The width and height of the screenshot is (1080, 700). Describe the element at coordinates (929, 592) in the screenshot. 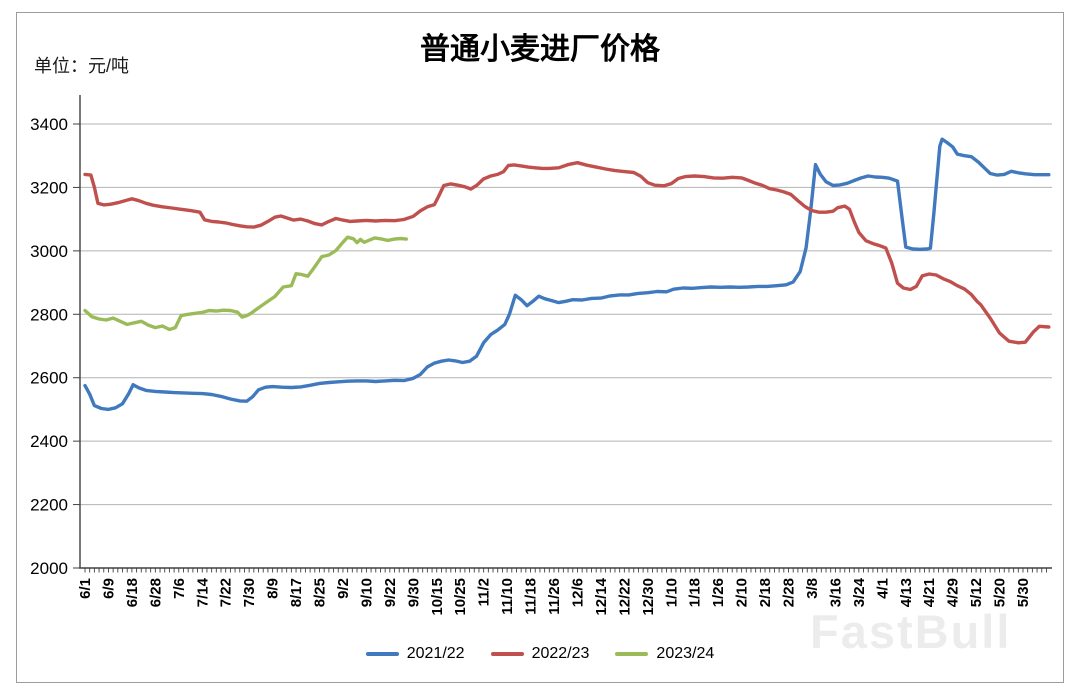

I see `x-tick-label: 4/21` at that location.